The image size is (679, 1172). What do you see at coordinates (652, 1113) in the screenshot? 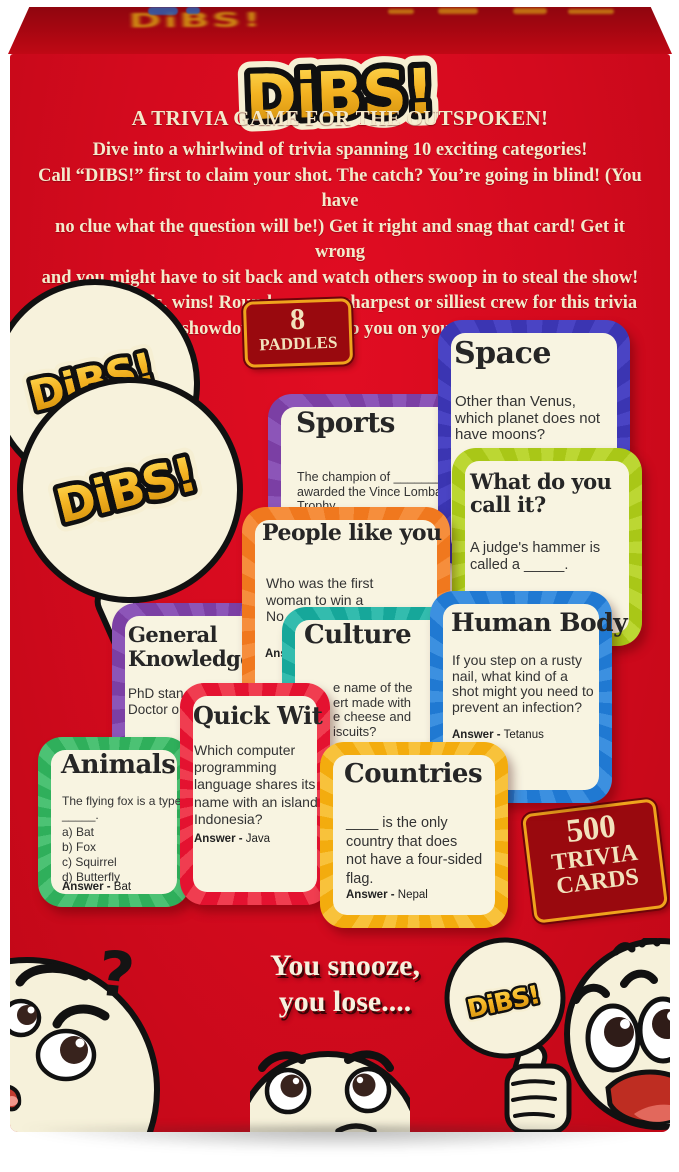
I see `tongue` at bounding box center [652, 1113].